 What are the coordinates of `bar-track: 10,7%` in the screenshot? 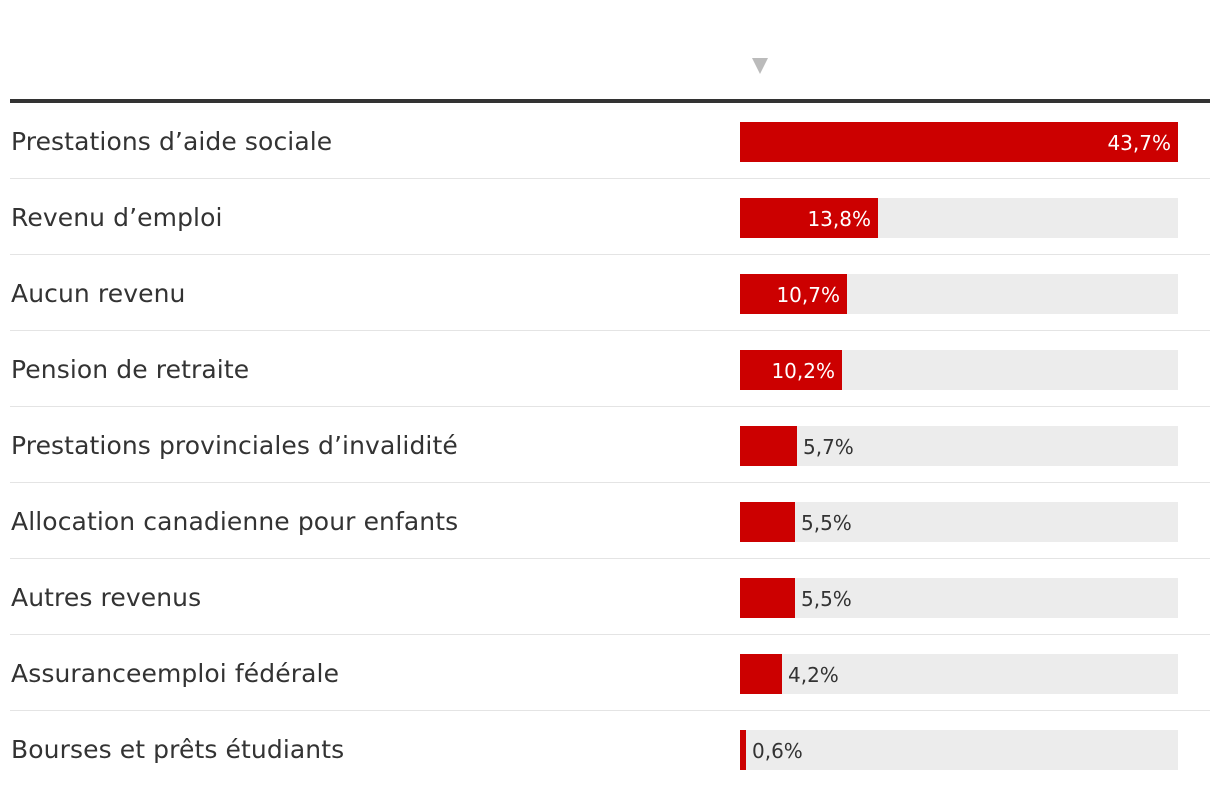 It's located at (959, 294).